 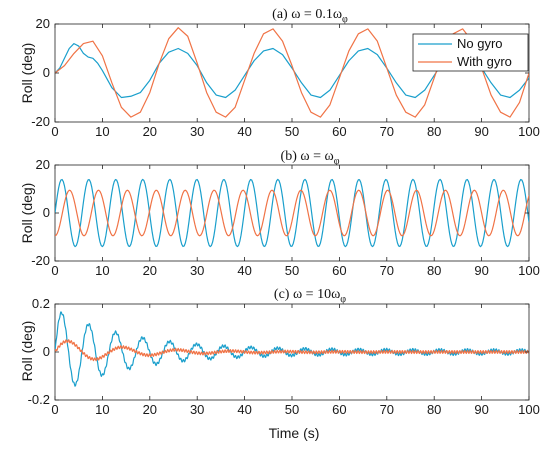 What do you see at coordinates (310, 16) in the screenshot?
I see `panel-a-title: (a) ω = 0.1ωφ` at bounding box center [310, 16].